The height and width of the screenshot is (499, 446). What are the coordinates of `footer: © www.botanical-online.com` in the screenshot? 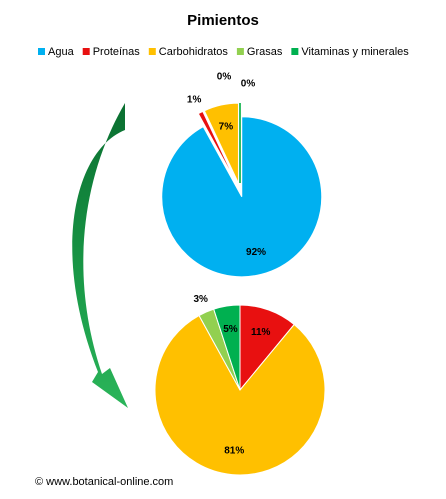 It's located at (104, 482).